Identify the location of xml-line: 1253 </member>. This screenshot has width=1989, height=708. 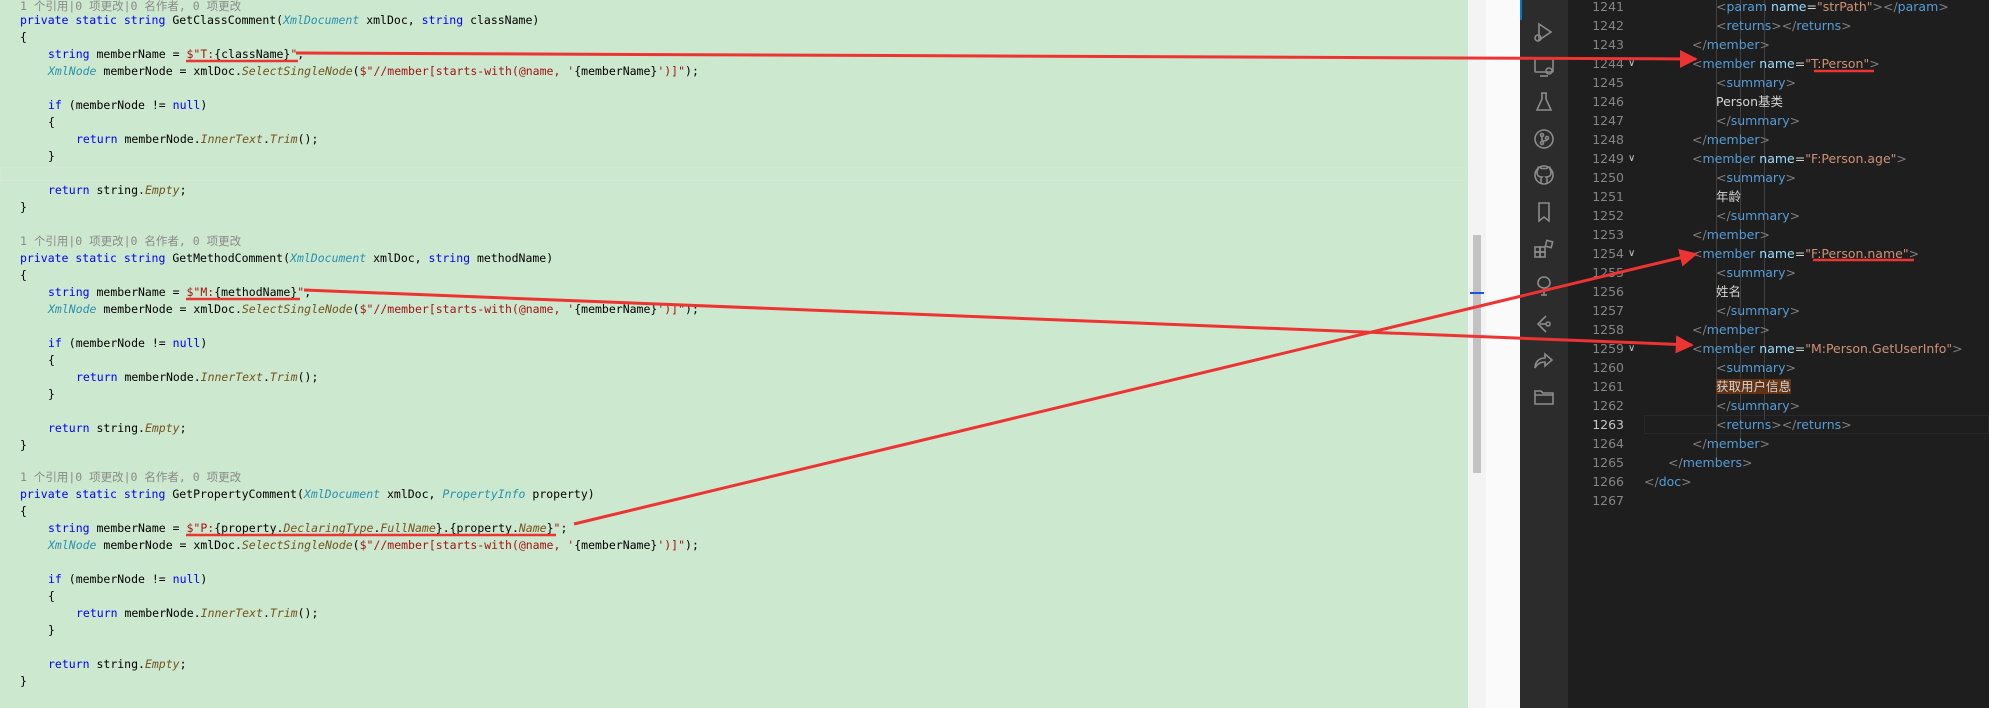
(1778, 234).